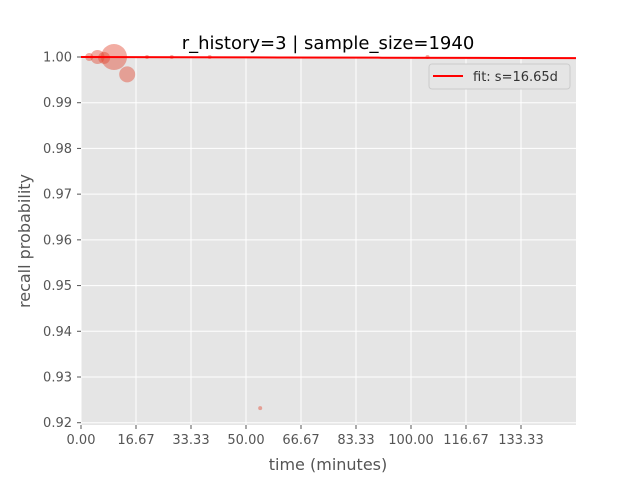 The width and height of the screenshot is (640, 480). What do you see at coordinates (57, 332) in the screenshot?
I see `y-tick-label: 0.94` at bounding box center [57, 332].